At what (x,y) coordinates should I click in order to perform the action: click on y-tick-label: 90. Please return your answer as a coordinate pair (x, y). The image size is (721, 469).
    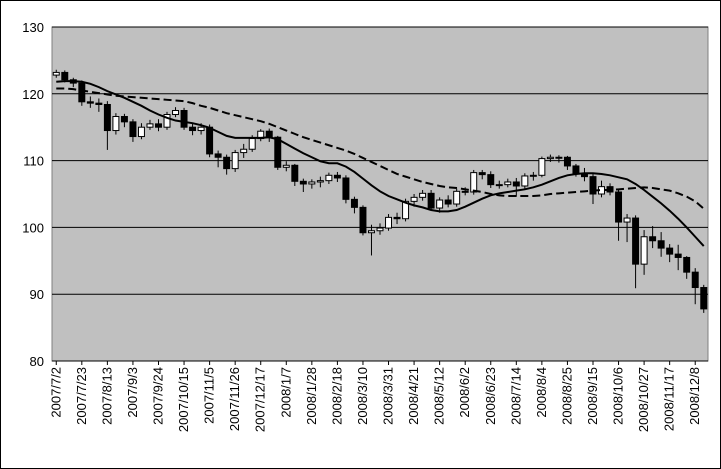
    Looking at the image, I should click on (37, 294).